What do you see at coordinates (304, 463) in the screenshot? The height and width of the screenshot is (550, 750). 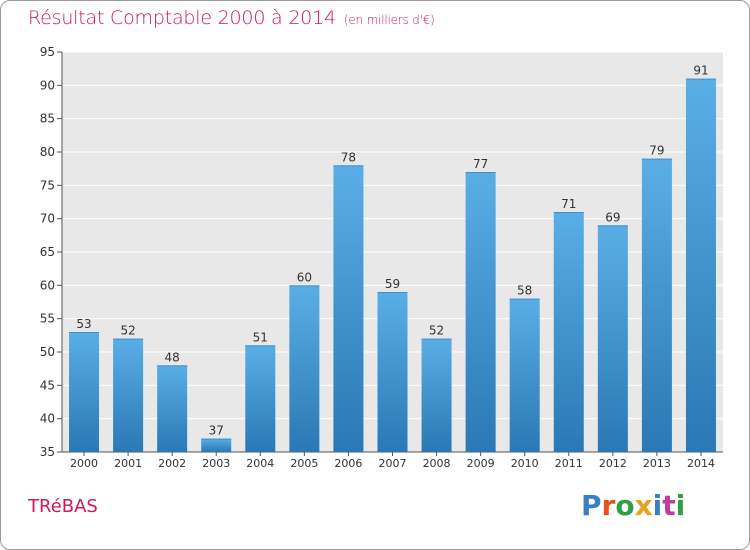 I see `x-tick-label: 2005` at bounding box center [304, 463].